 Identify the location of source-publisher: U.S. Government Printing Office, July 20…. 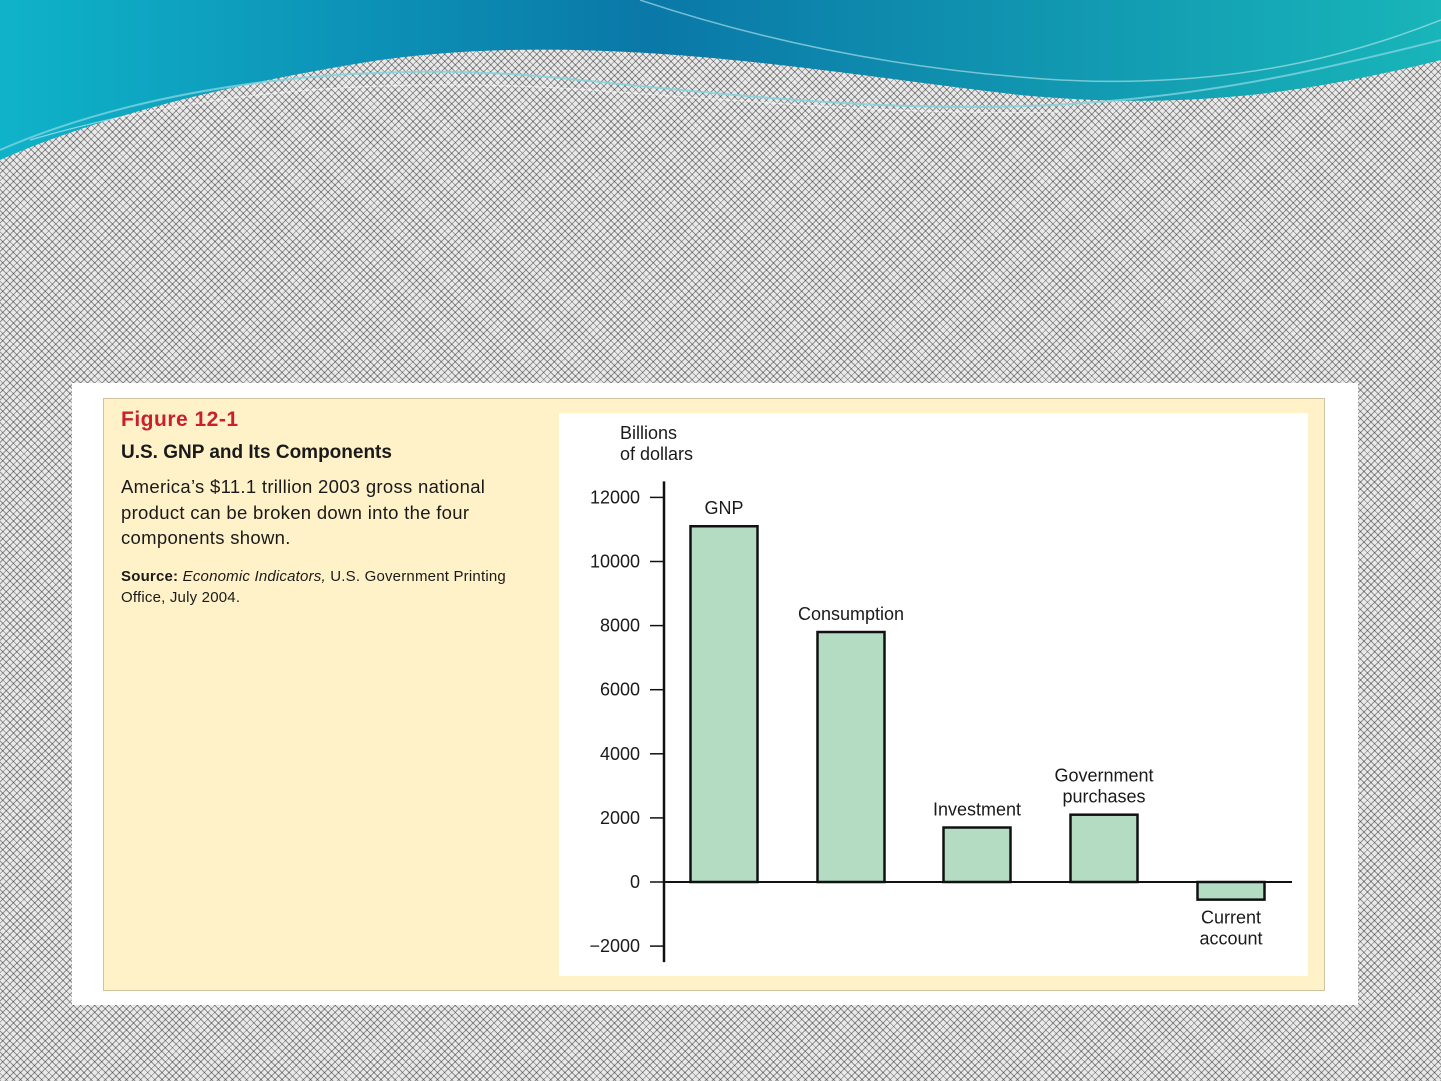
(313, 587).